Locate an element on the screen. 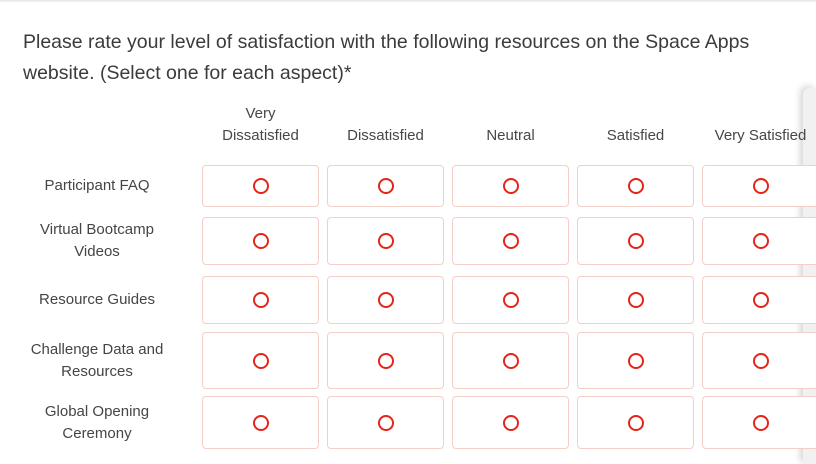 The width and height of the screenshot is (816, 464). column-header-neutral: Neutral is located at coordinates (510, 125).